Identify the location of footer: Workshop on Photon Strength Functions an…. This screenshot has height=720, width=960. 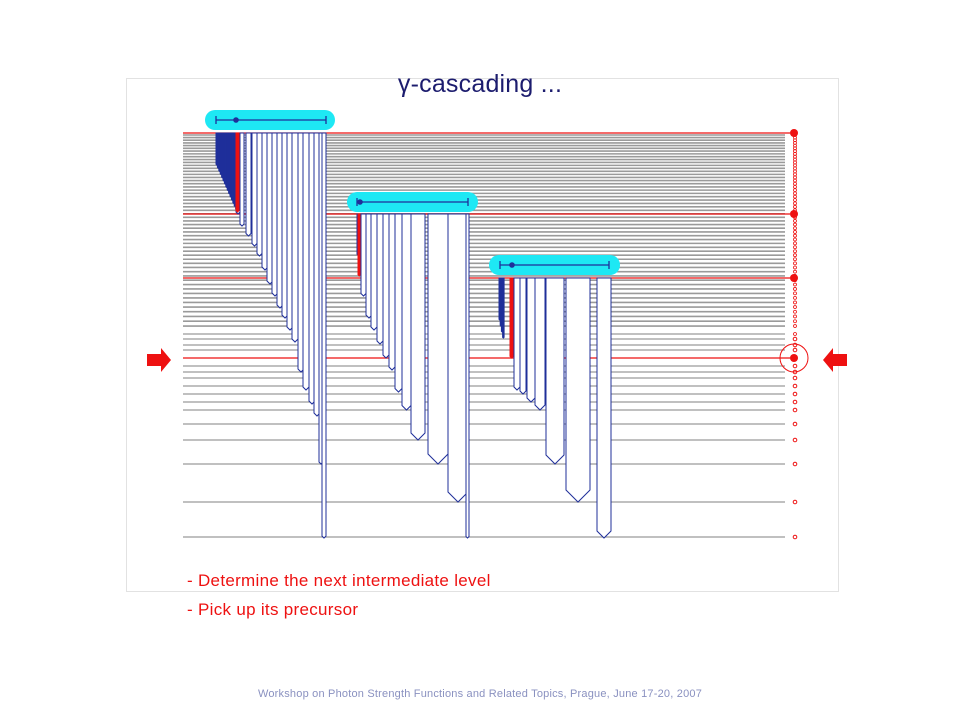
(480, 694).